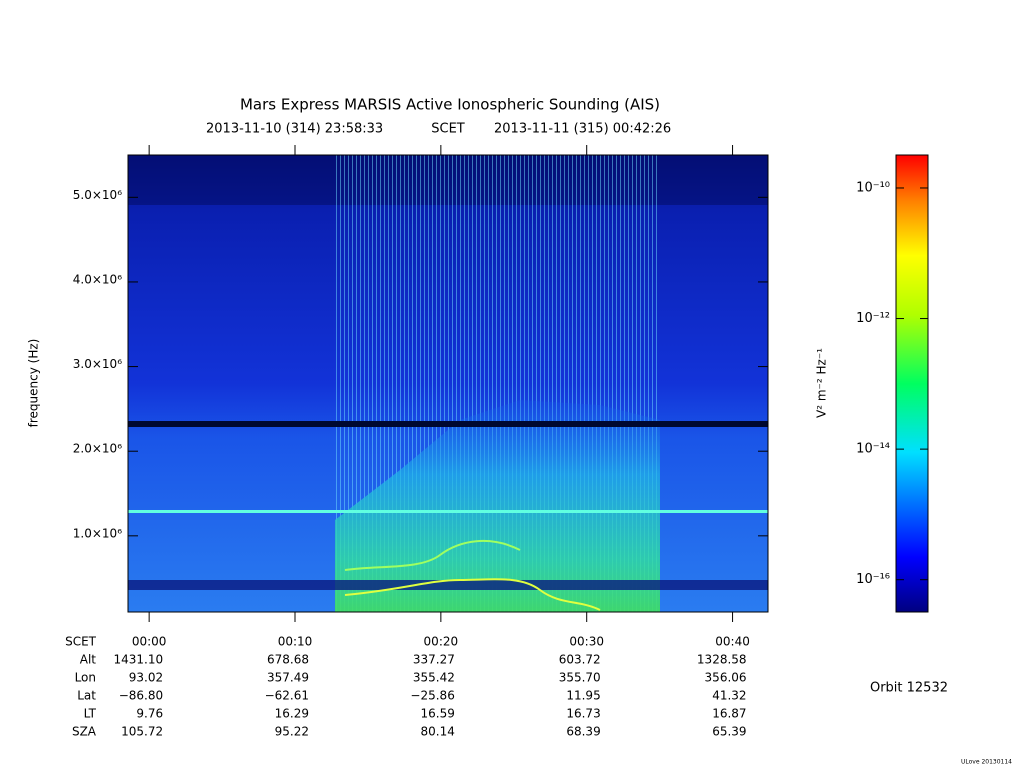  What do you see at coordinates (288, 660) in the screenshot?
I see `ephemeris-value: 678.68` at bounding box center [288, 660].